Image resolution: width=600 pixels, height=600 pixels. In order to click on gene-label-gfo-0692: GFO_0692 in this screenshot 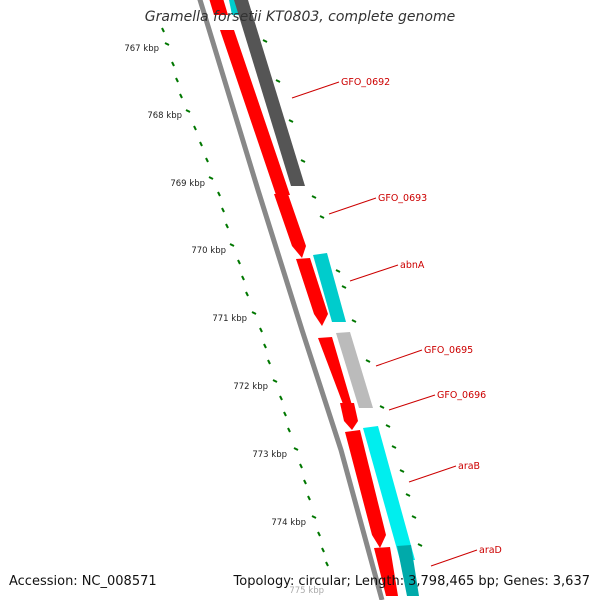, I will do `click(365, 82)`.